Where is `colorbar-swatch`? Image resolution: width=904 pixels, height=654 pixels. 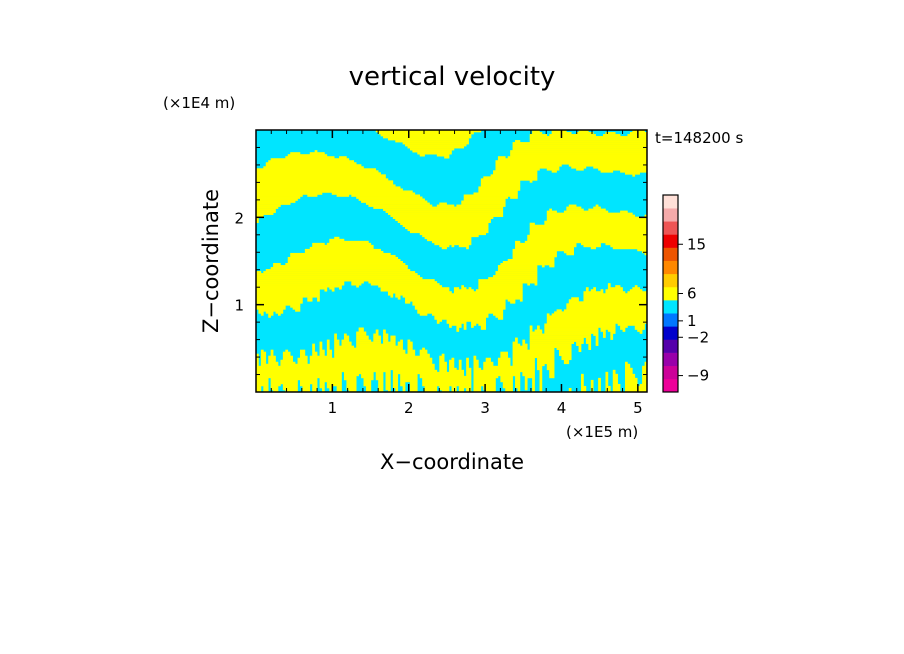 colorbar-swatch is located at coordinates (670, 385).